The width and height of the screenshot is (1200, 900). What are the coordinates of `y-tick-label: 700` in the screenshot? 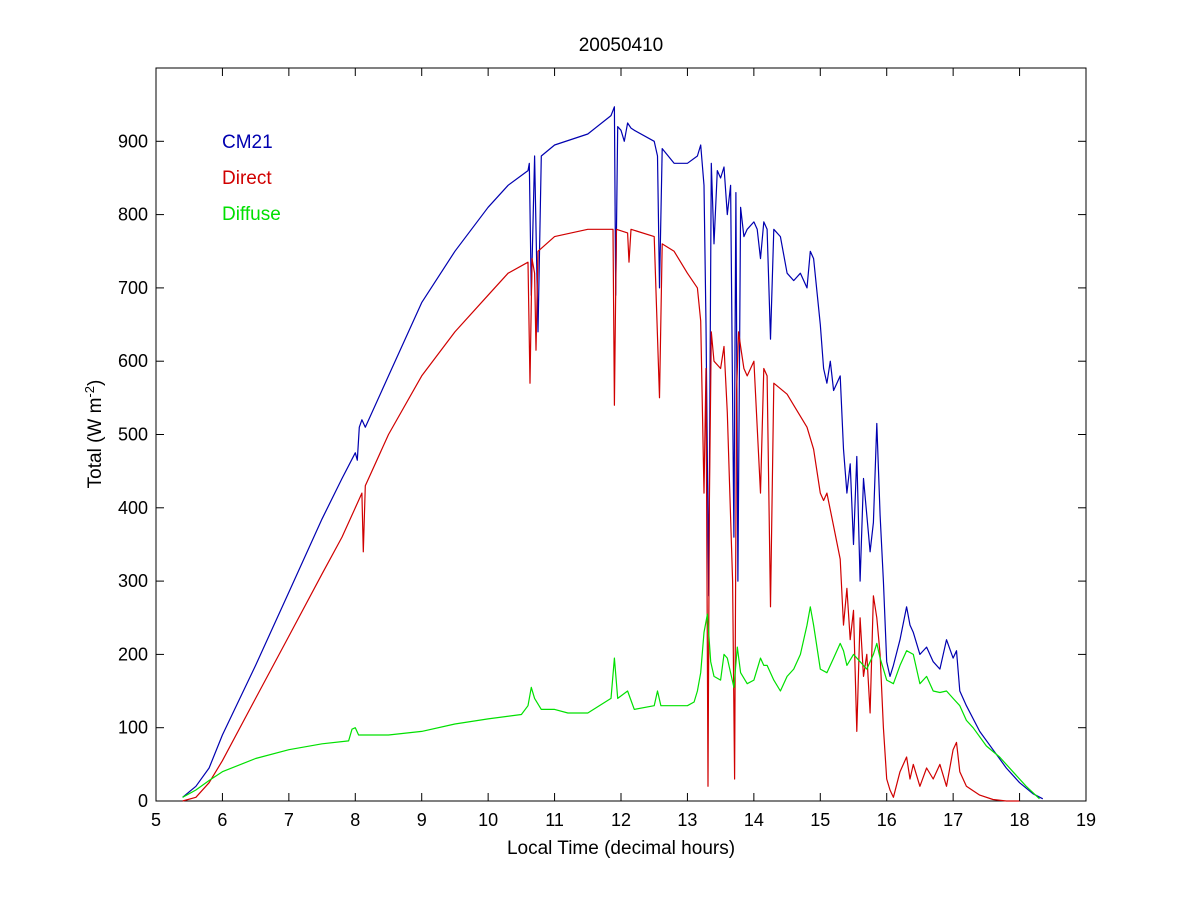 It's located at (133, 288).